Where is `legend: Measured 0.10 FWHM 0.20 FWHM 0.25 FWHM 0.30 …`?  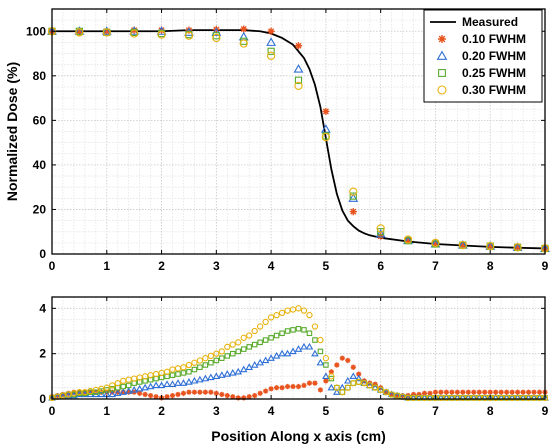
legend: Measured 0.10 FWHM 0.20 FWHM 0.25 FWHM 0.30 … is located at coordinates (483, 56).